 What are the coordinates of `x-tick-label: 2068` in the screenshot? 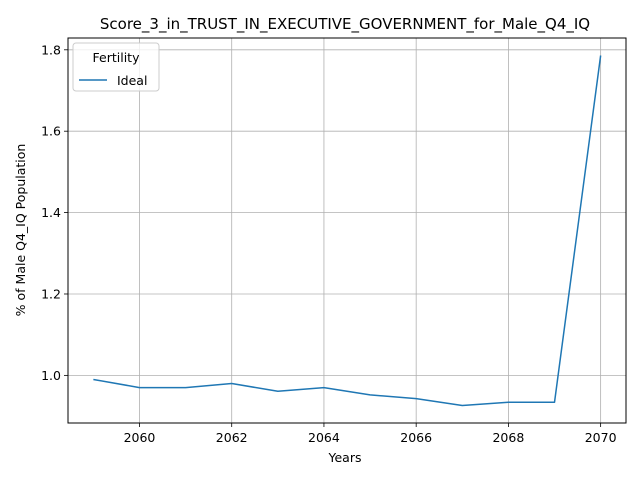 It's located at (508, 437).